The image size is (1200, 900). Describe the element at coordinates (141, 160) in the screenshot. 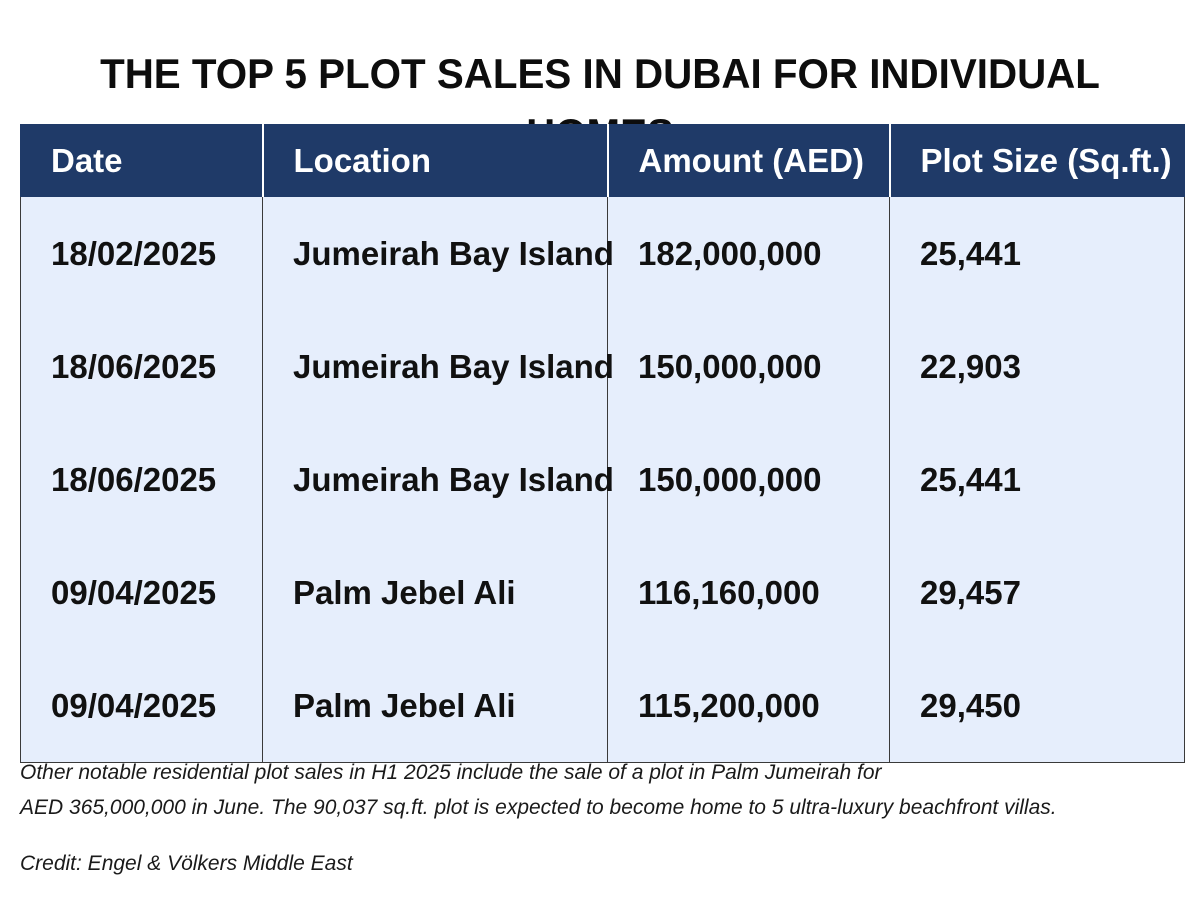

I see `column-header-date: Date` at that location.